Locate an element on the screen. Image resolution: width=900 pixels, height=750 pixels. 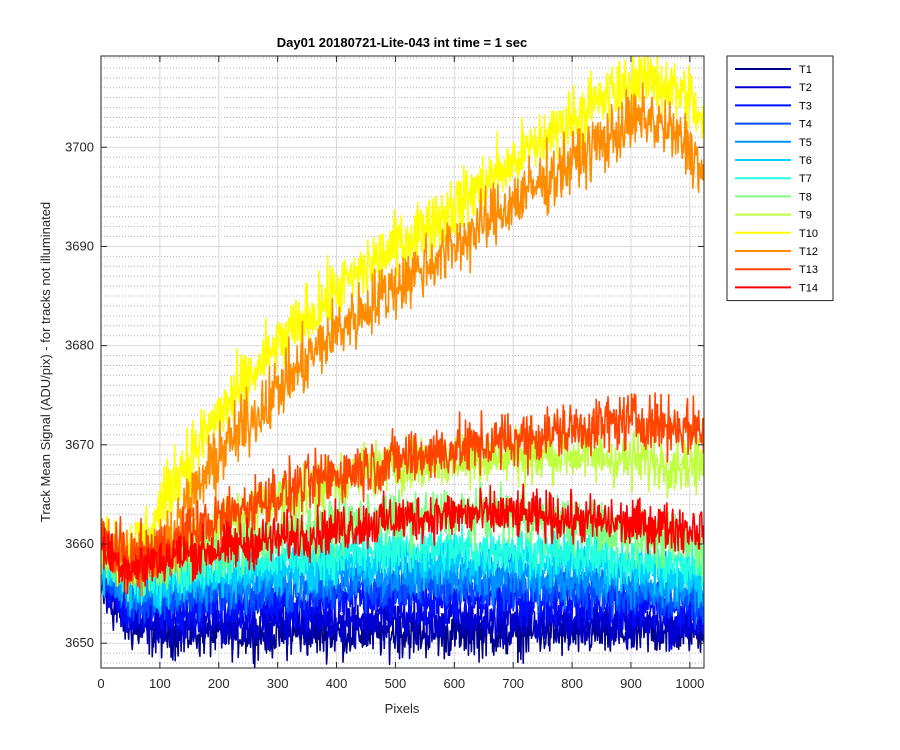
x-tick-label: 200 is located at coordinates (219, 683).